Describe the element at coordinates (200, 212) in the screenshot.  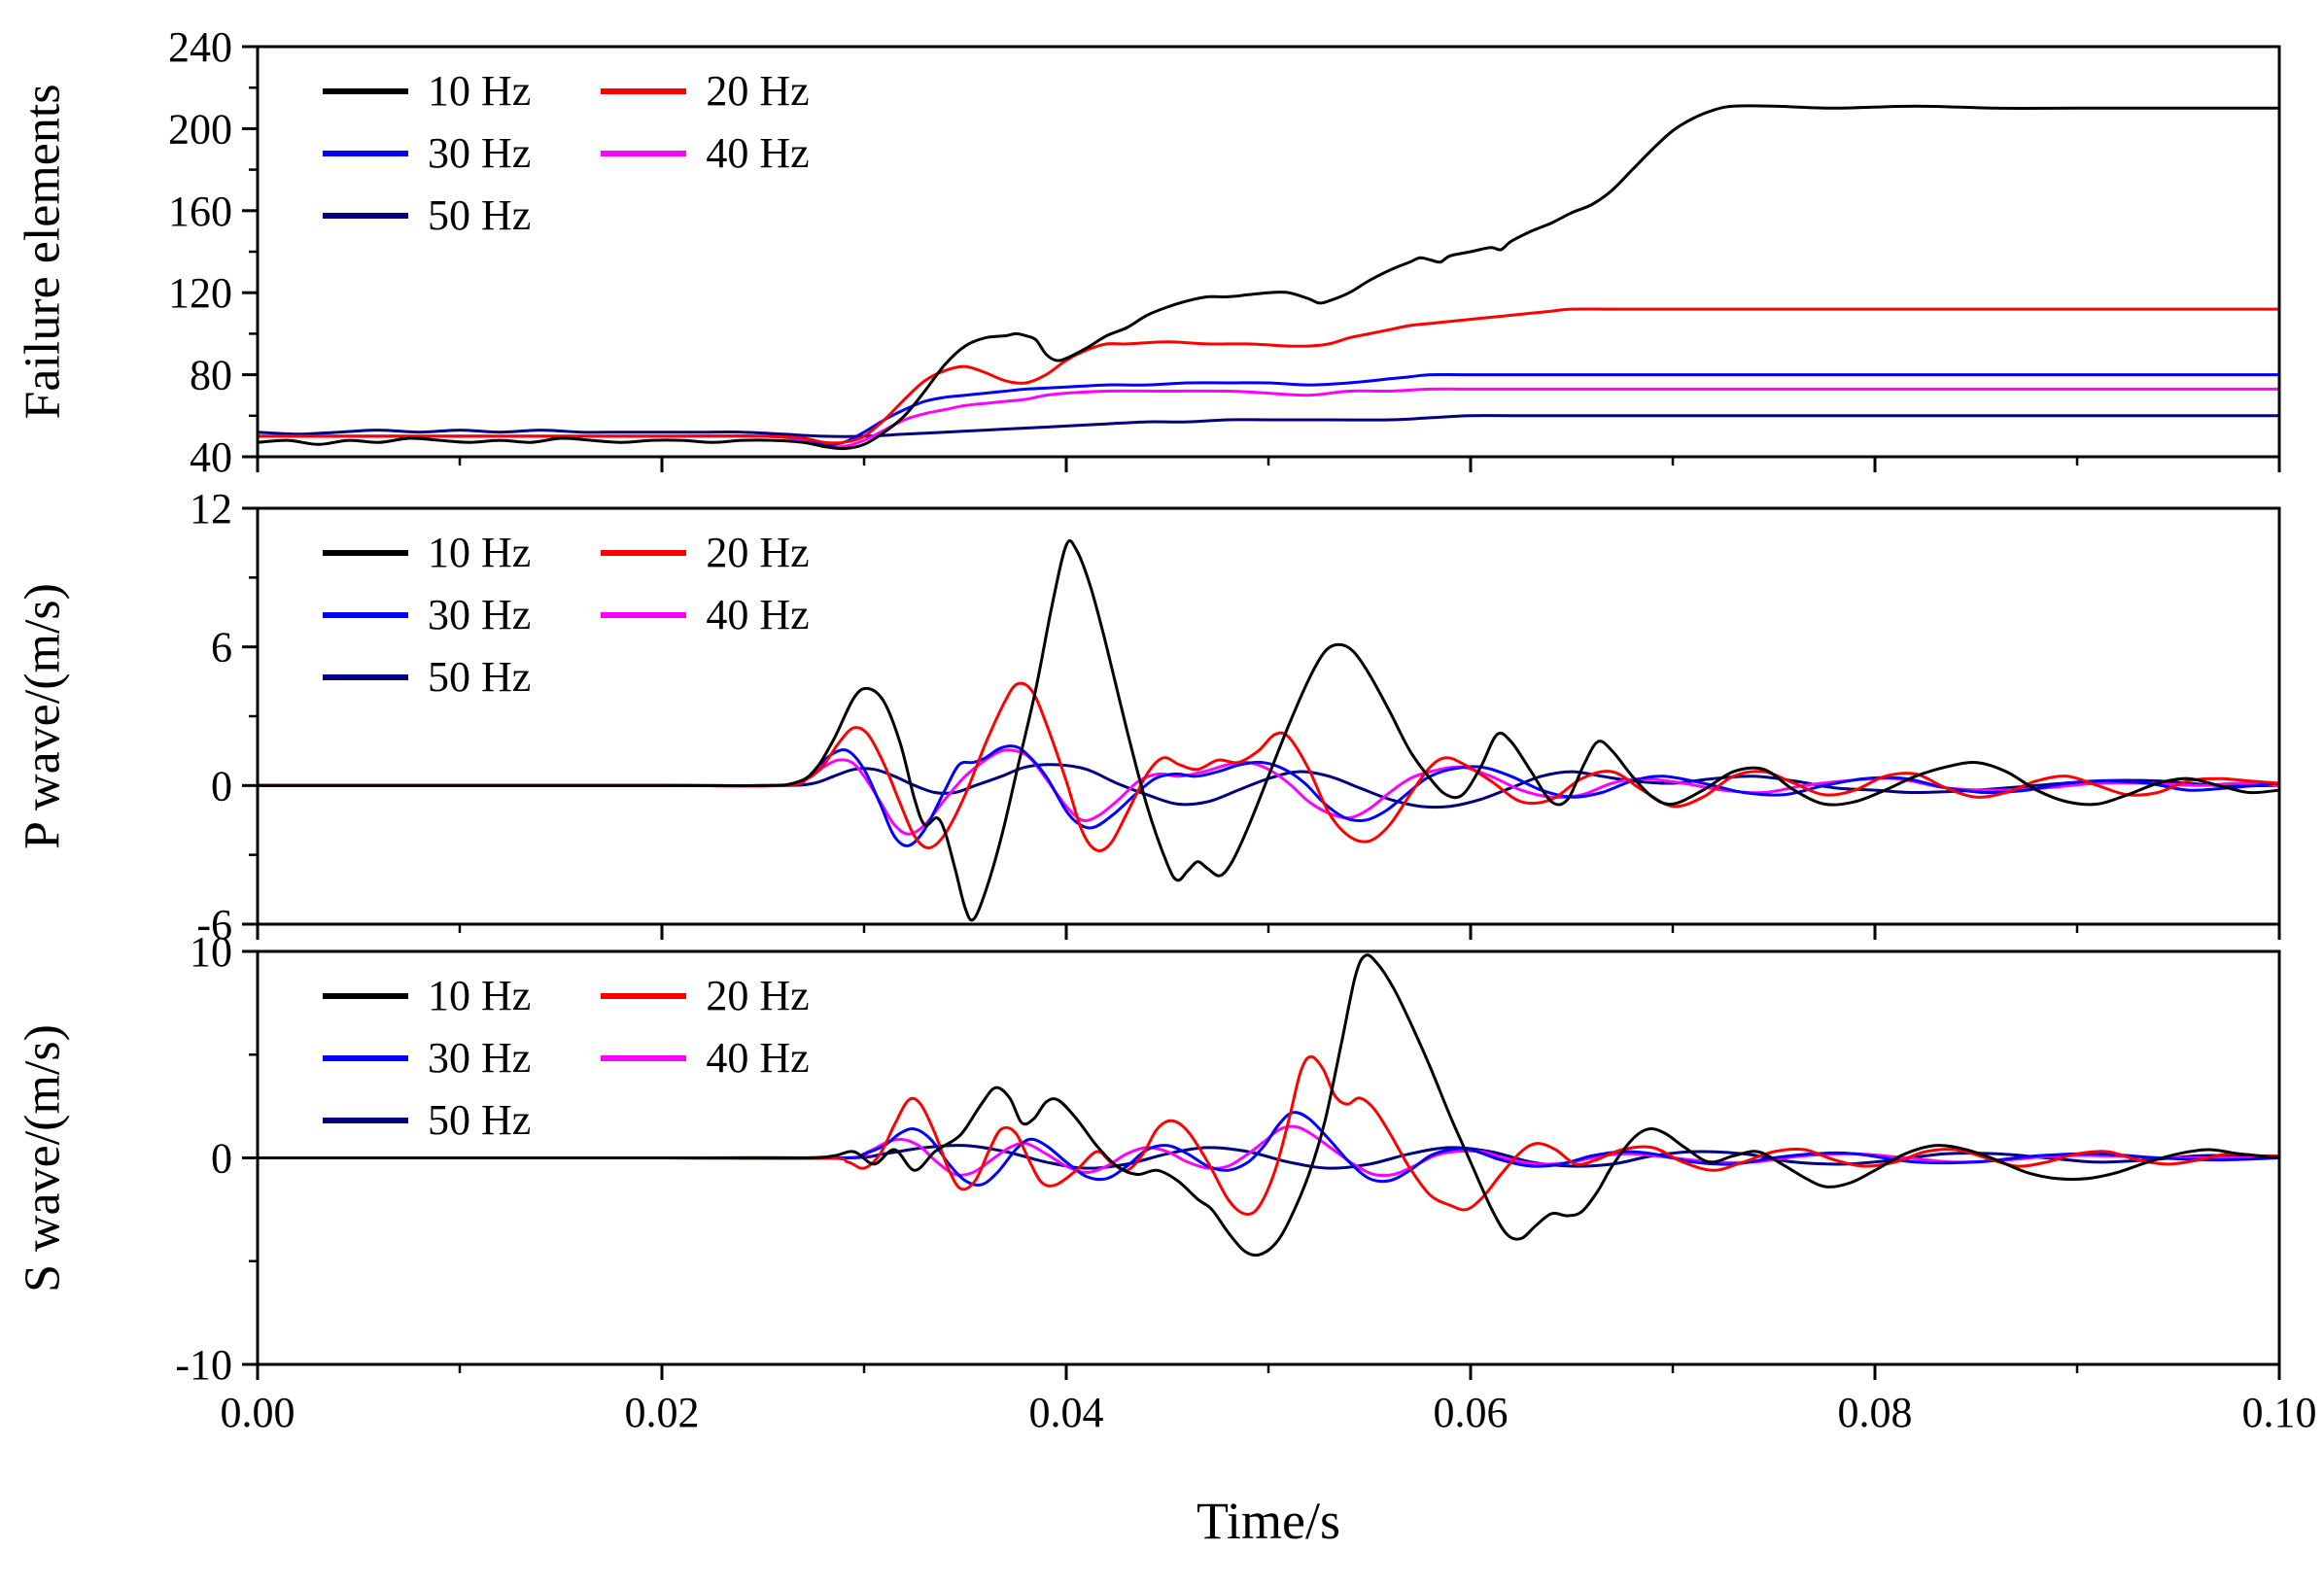
I see `y-tick-label: 160` at that location.